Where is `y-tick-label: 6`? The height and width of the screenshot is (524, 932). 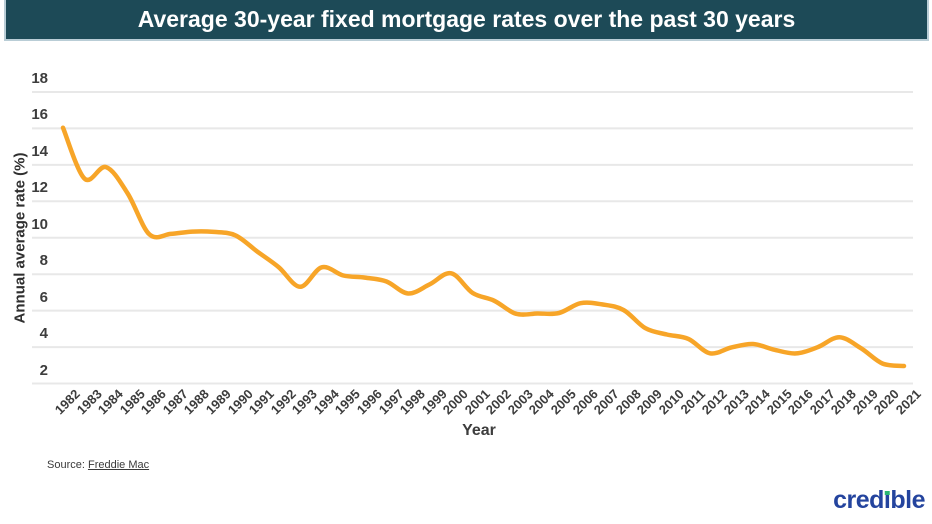
y-tick-label: 6 is located at coordinates (43, 297).